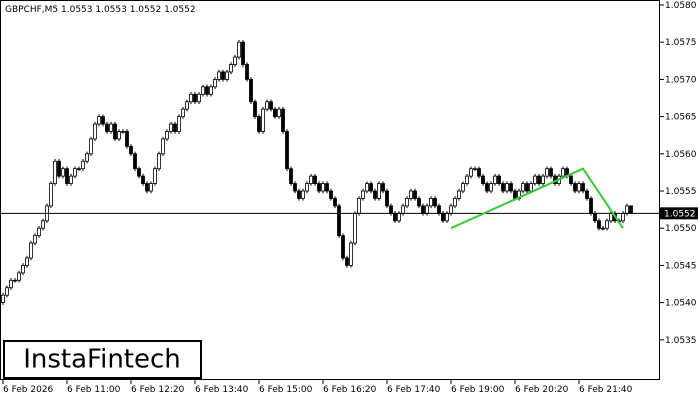  What do you see at coordinates (681, 304) in the screenshot?
I see `y-tick-label: 1.0540` at bounding box center [681, 304].